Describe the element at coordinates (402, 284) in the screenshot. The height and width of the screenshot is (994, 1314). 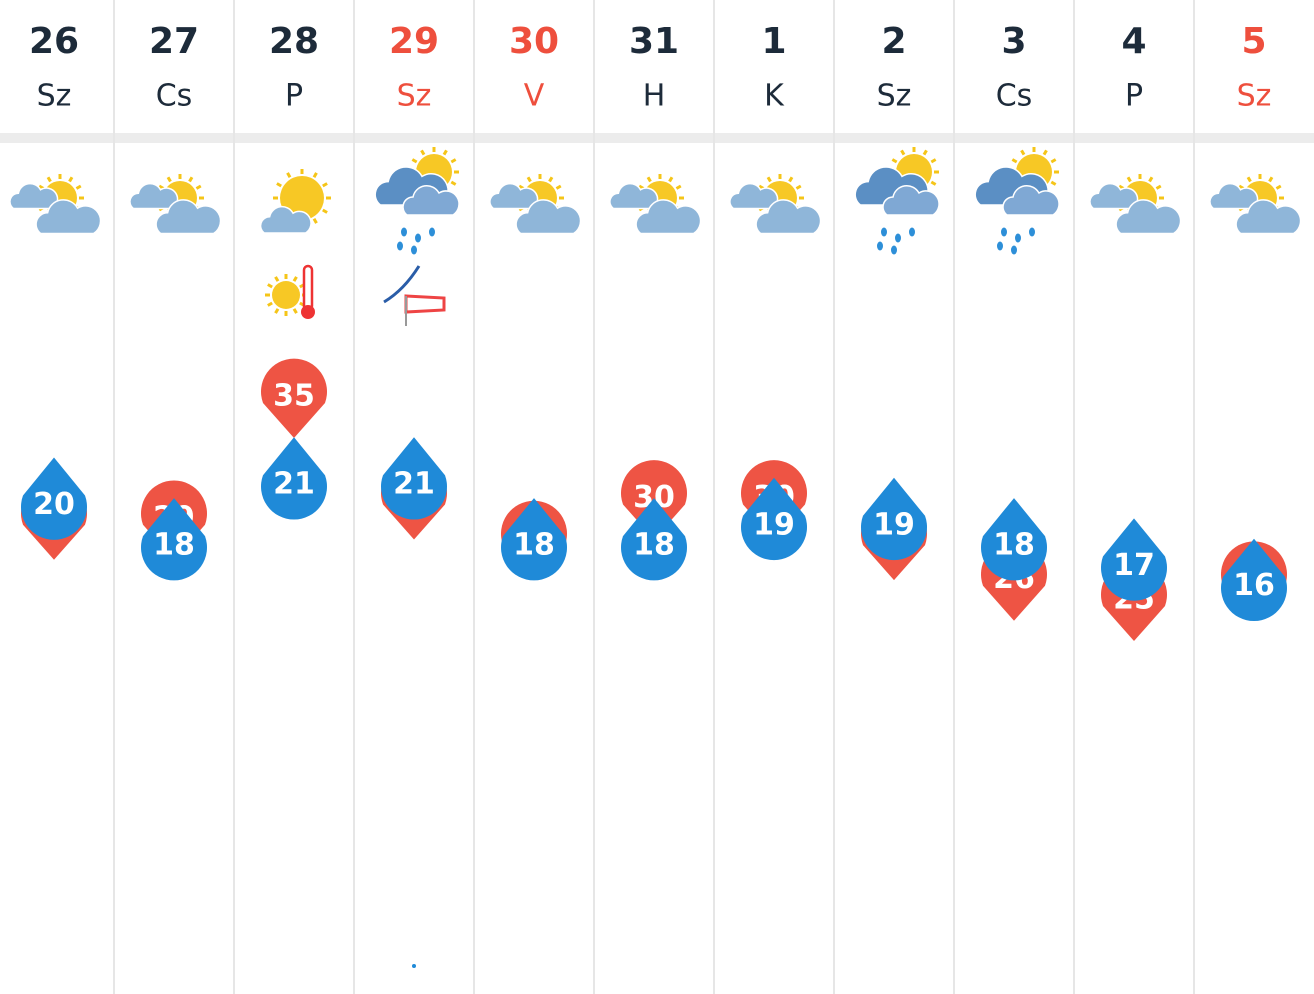
I see `wind-line` at that location.